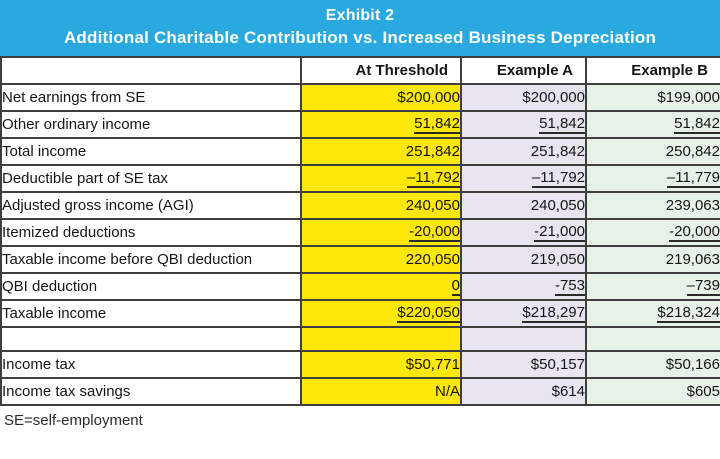 This screenshot has width=720, height=459. Describe the element at coordinates (692, 259) in the screenshot. I see `cell-text: 219,063` at that location.